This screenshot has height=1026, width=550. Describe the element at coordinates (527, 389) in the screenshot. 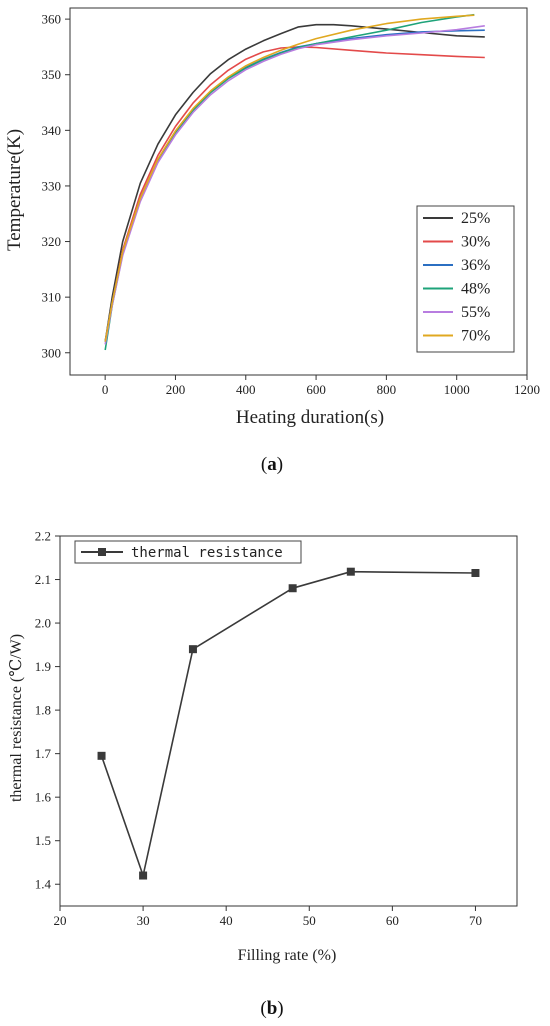

I see `temperature-x-tick-label: 1200` at that location.